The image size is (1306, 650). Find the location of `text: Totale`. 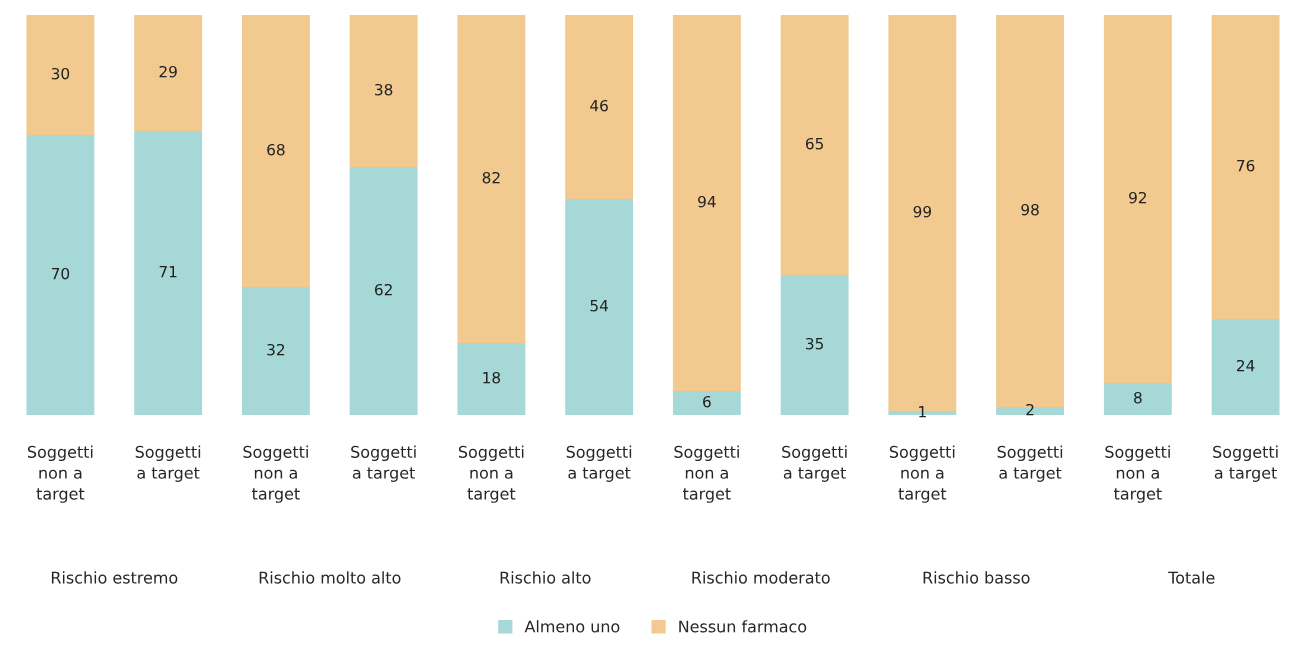

text: Totale is located at coordinates (1191, 577).